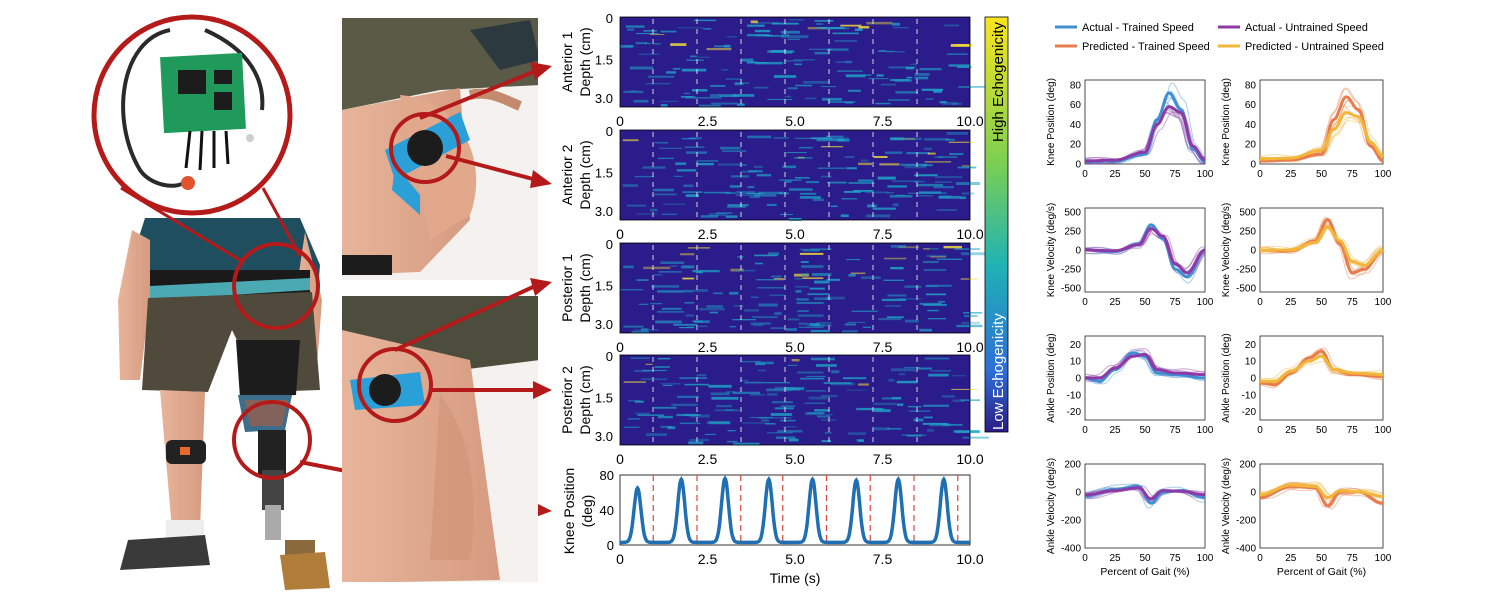 This screenshot has height=600, width=1500. I want to click on gait-y-tick: -400, so click(1246, 549).